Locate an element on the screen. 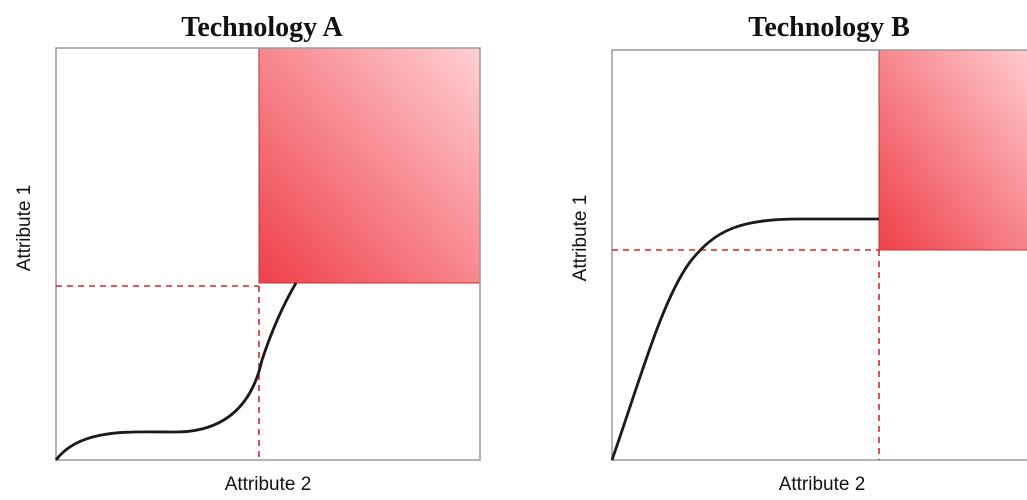 The width and height of the screenshot is (1027, 500). panel-a-target-region is located at coordinates (369, 165).